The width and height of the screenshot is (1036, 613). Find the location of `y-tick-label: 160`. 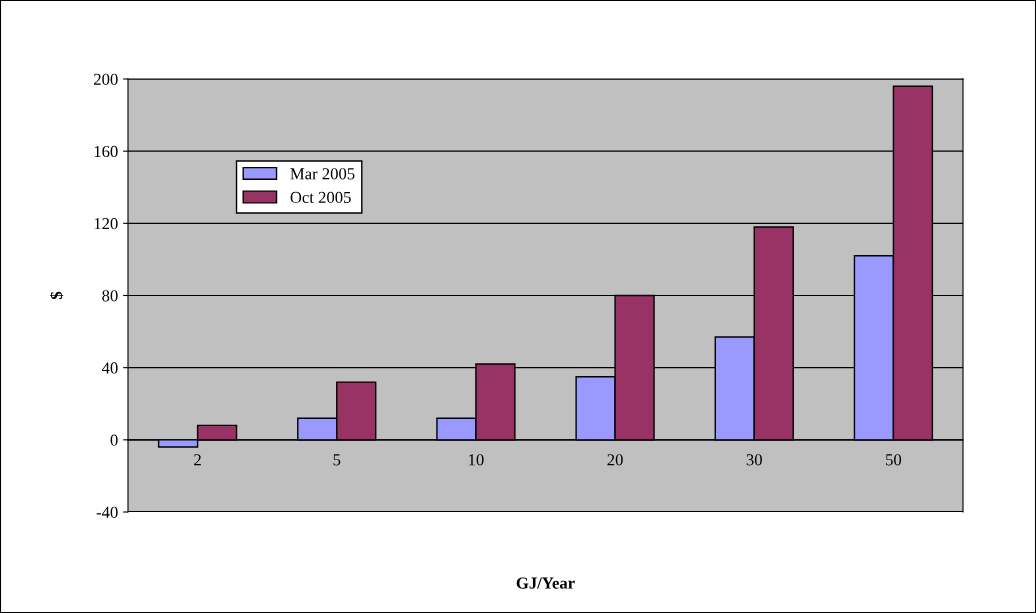

y-tick-label: 160 is located at coordinates (106, 151).